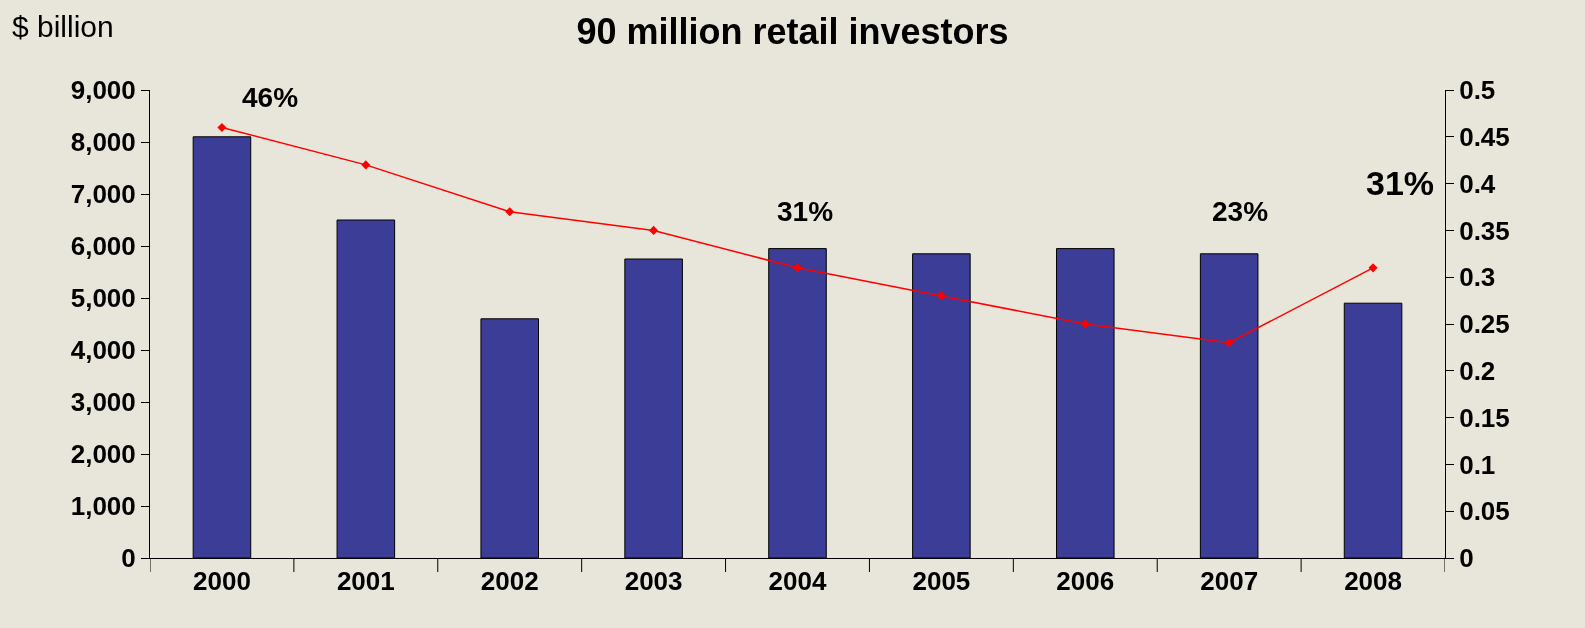 This screenshot has height=628, width=1585. What do you see at coordinates (63, 26) in the screenshot?
I see `y-axis-title: $ billion` at bounding box center [63, 26].